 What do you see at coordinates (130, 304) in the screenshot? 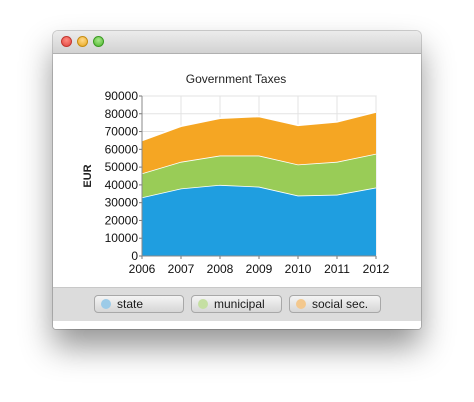
I see `legend-label-state: state` at bounding box center [130, 304].